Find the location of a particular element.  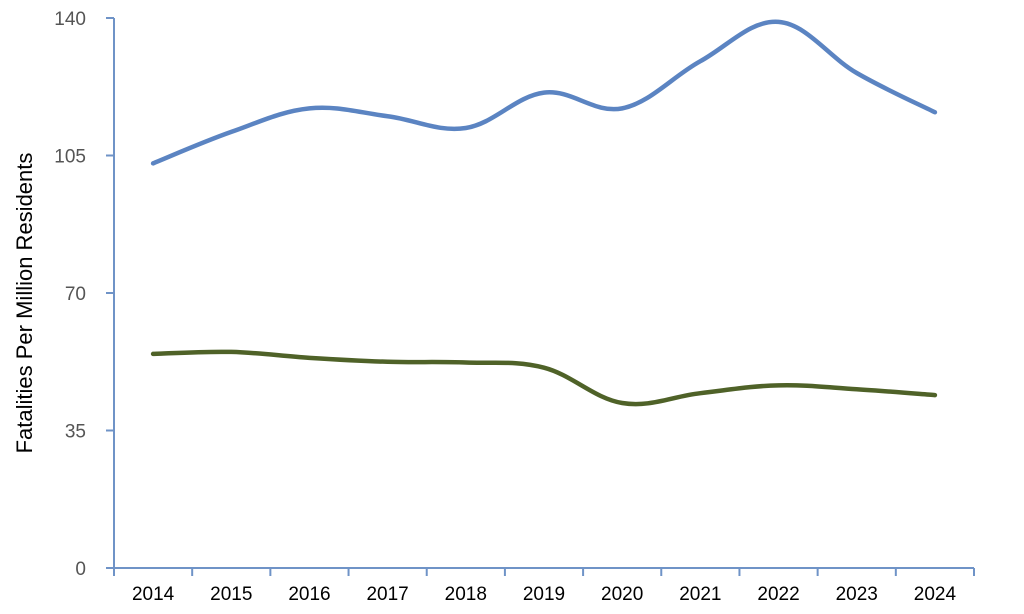

y-tick-label: 105 is located at coordinates (70, 157).